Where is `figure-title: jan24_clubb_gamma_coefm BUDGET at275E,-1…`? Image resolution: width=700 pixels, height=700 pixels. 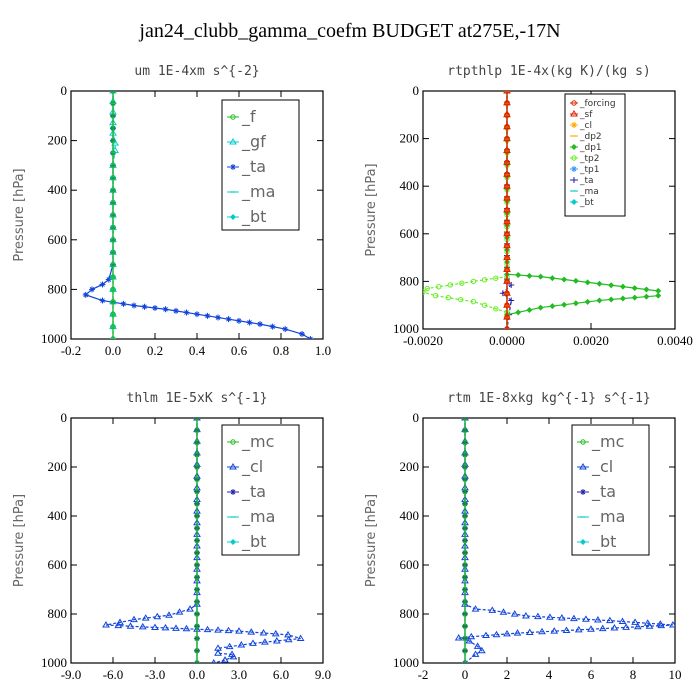 figure-title: jan24_clubb_gamma_coefm BUDGET at275E,-1… is located at coordinates (350, 31).